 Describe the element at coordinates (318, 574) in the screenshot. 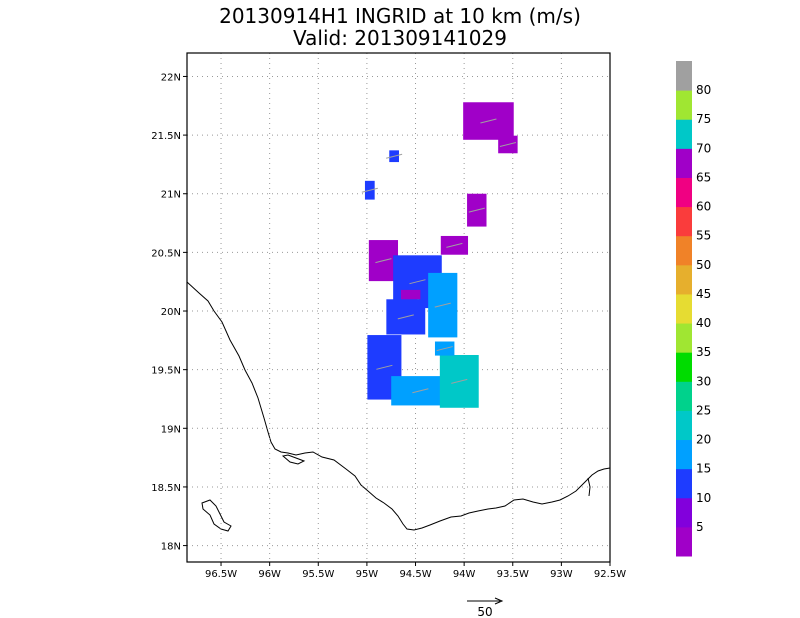

I see `x-tick-label: 95.5W` at that location.